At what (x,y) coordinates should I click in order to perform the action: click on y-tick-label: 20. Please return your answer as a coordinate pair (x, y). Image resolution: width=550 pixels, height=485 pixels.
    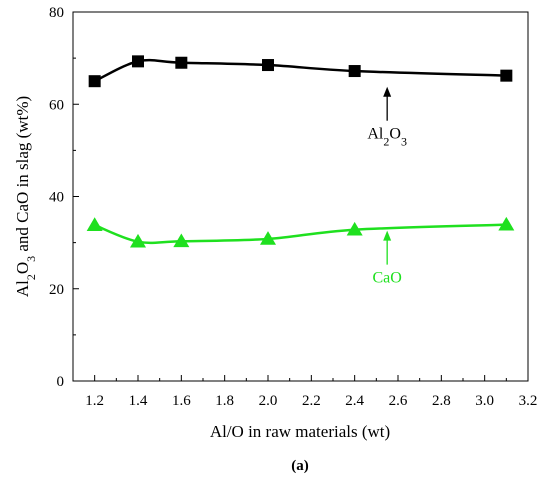
    Looking at the image, I should click on (56, 290).